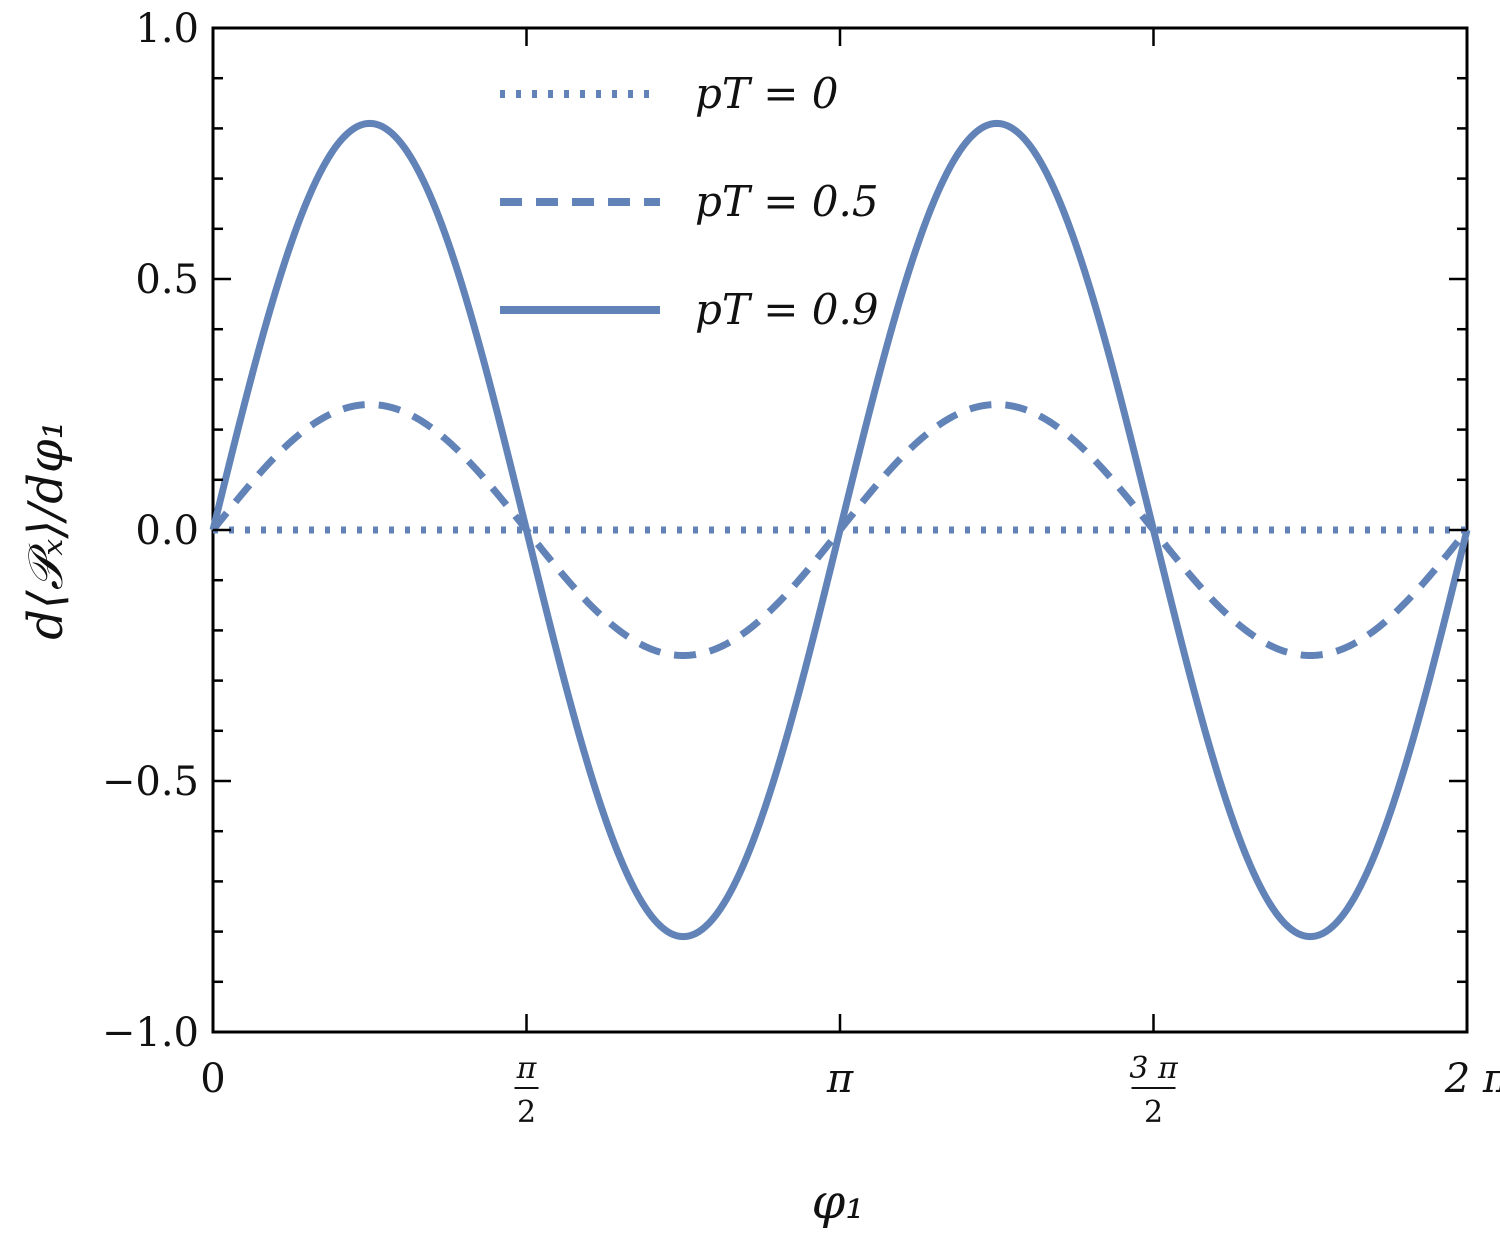 Image resolution: width=1500 pixels, height=1246 pixels. Describe the element at coordinates (1154, 1068) in the screenshot. I see `x-tick-numerator: 3 π` at that location.